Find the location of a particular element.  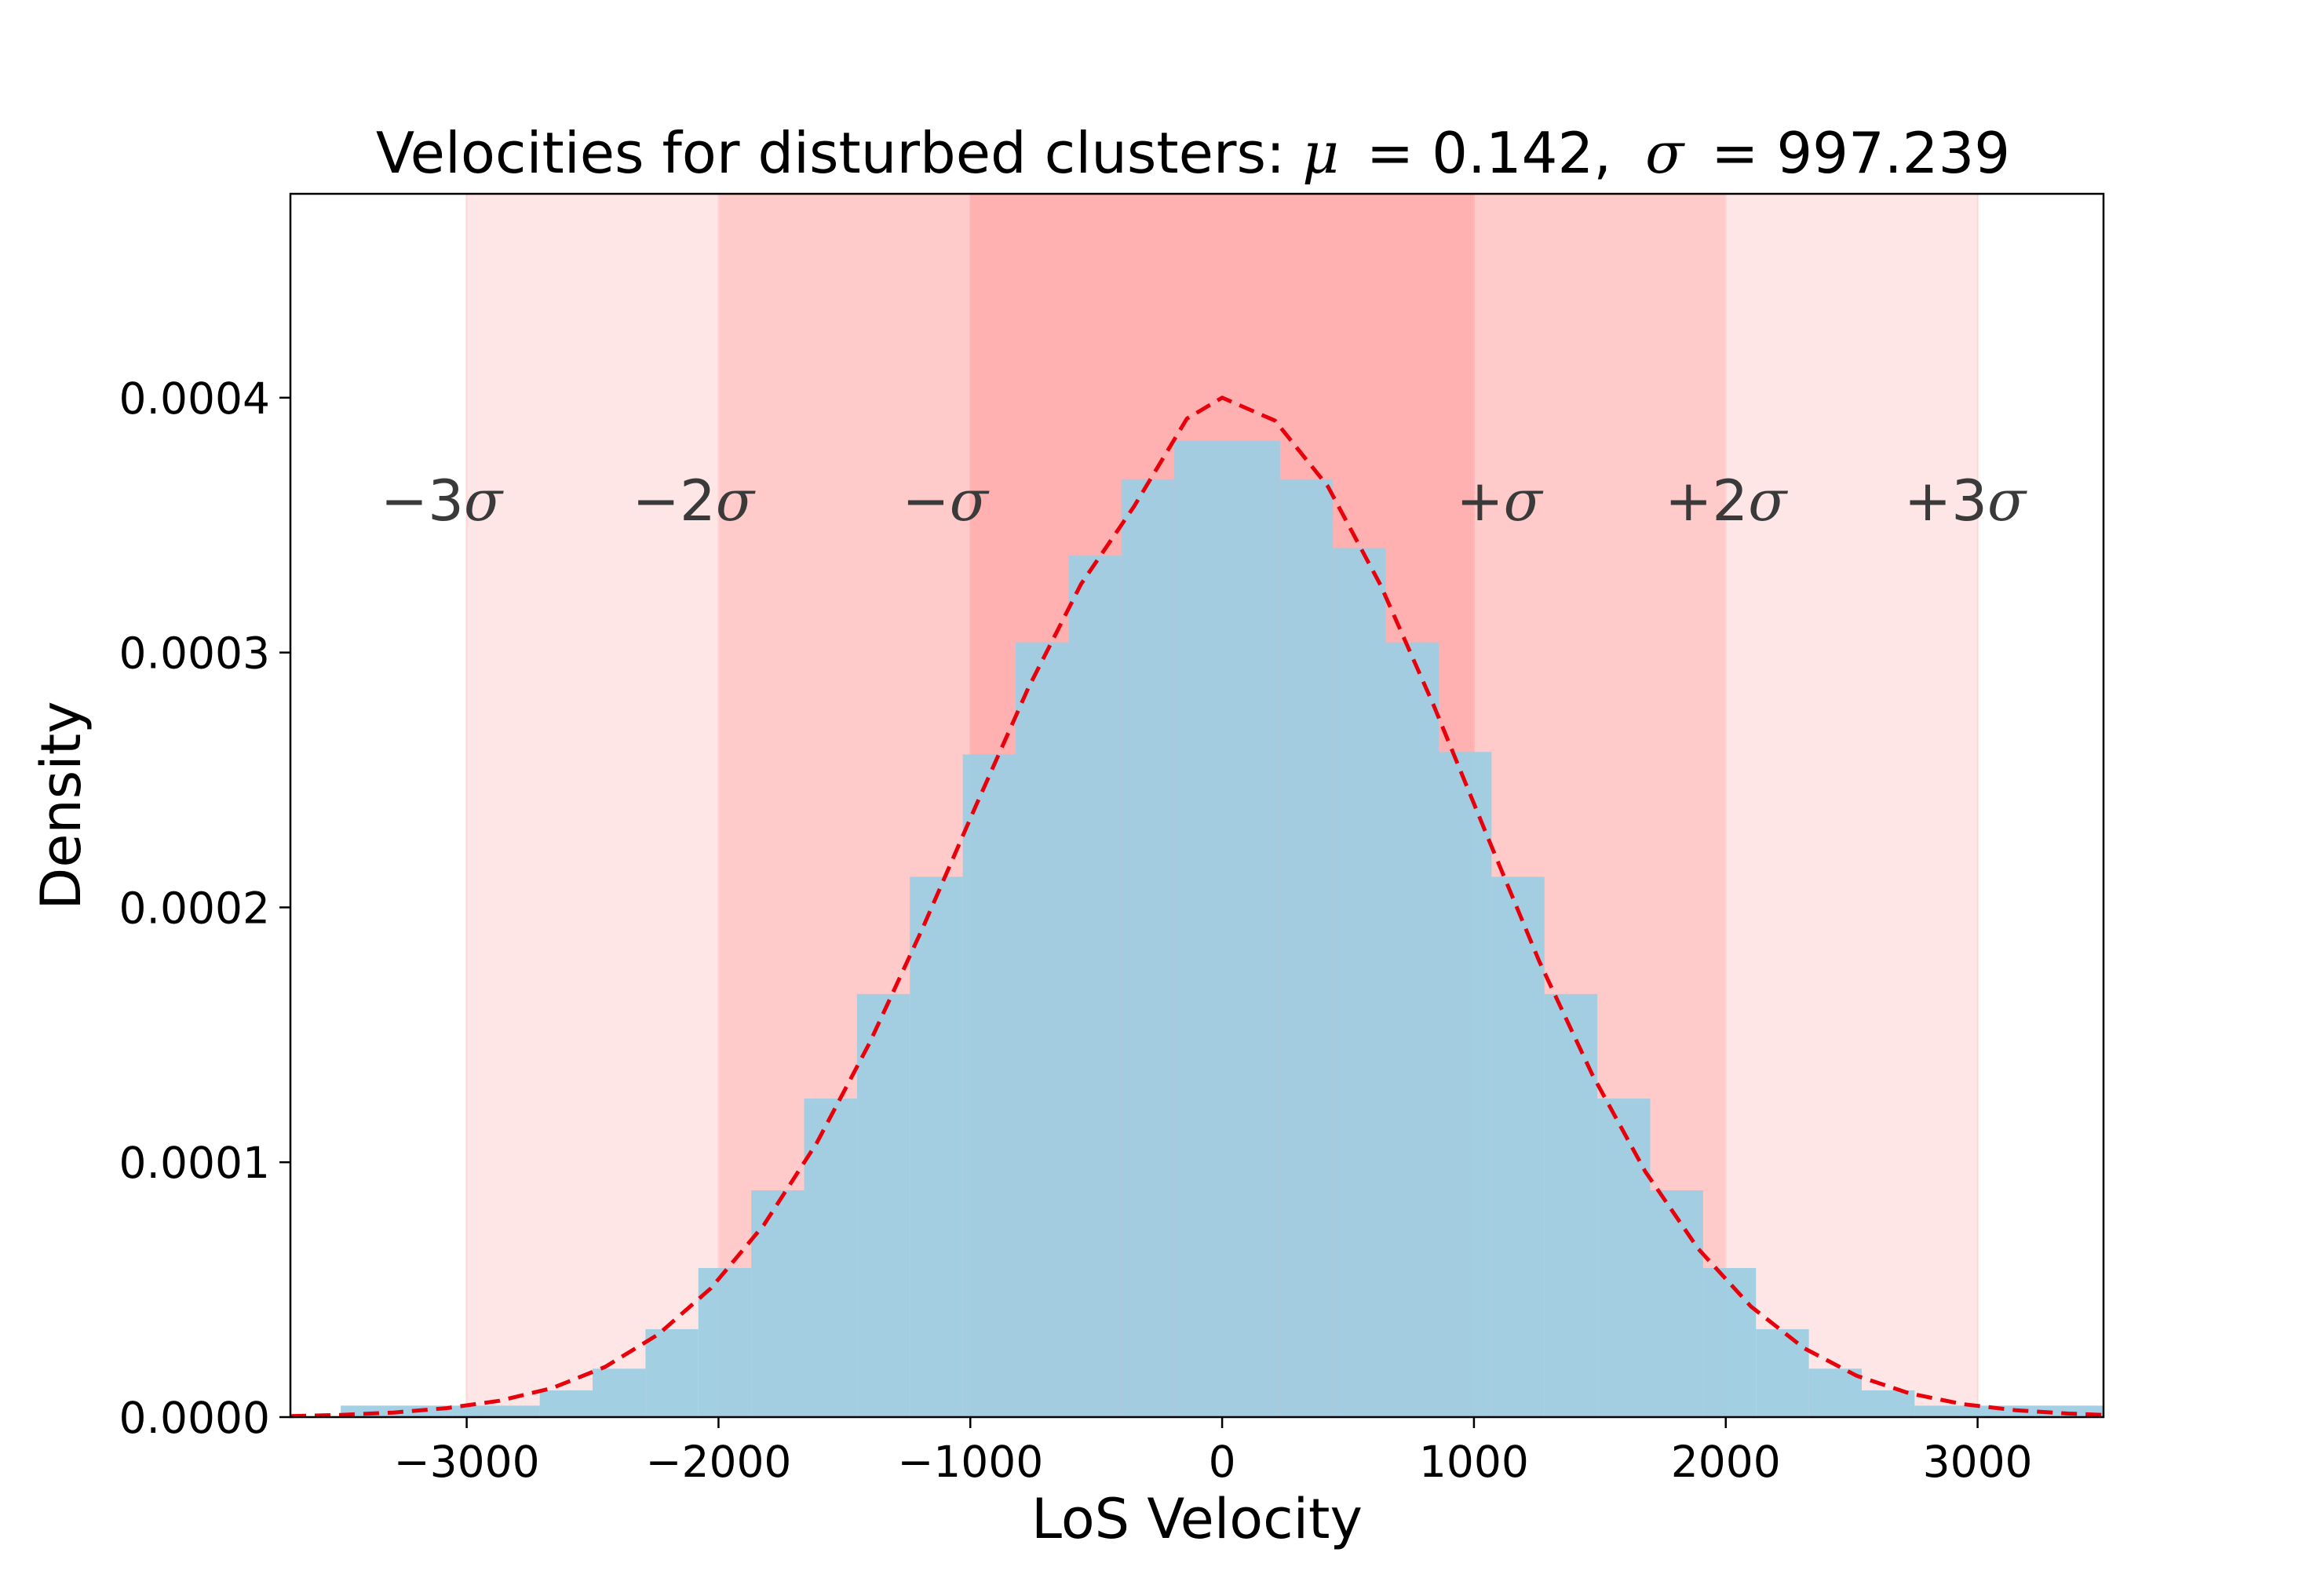

y-axis-ticks: 0.0000 0.0001 0.0002 0.0003 0.0004 is located at coordinates (205, 908).